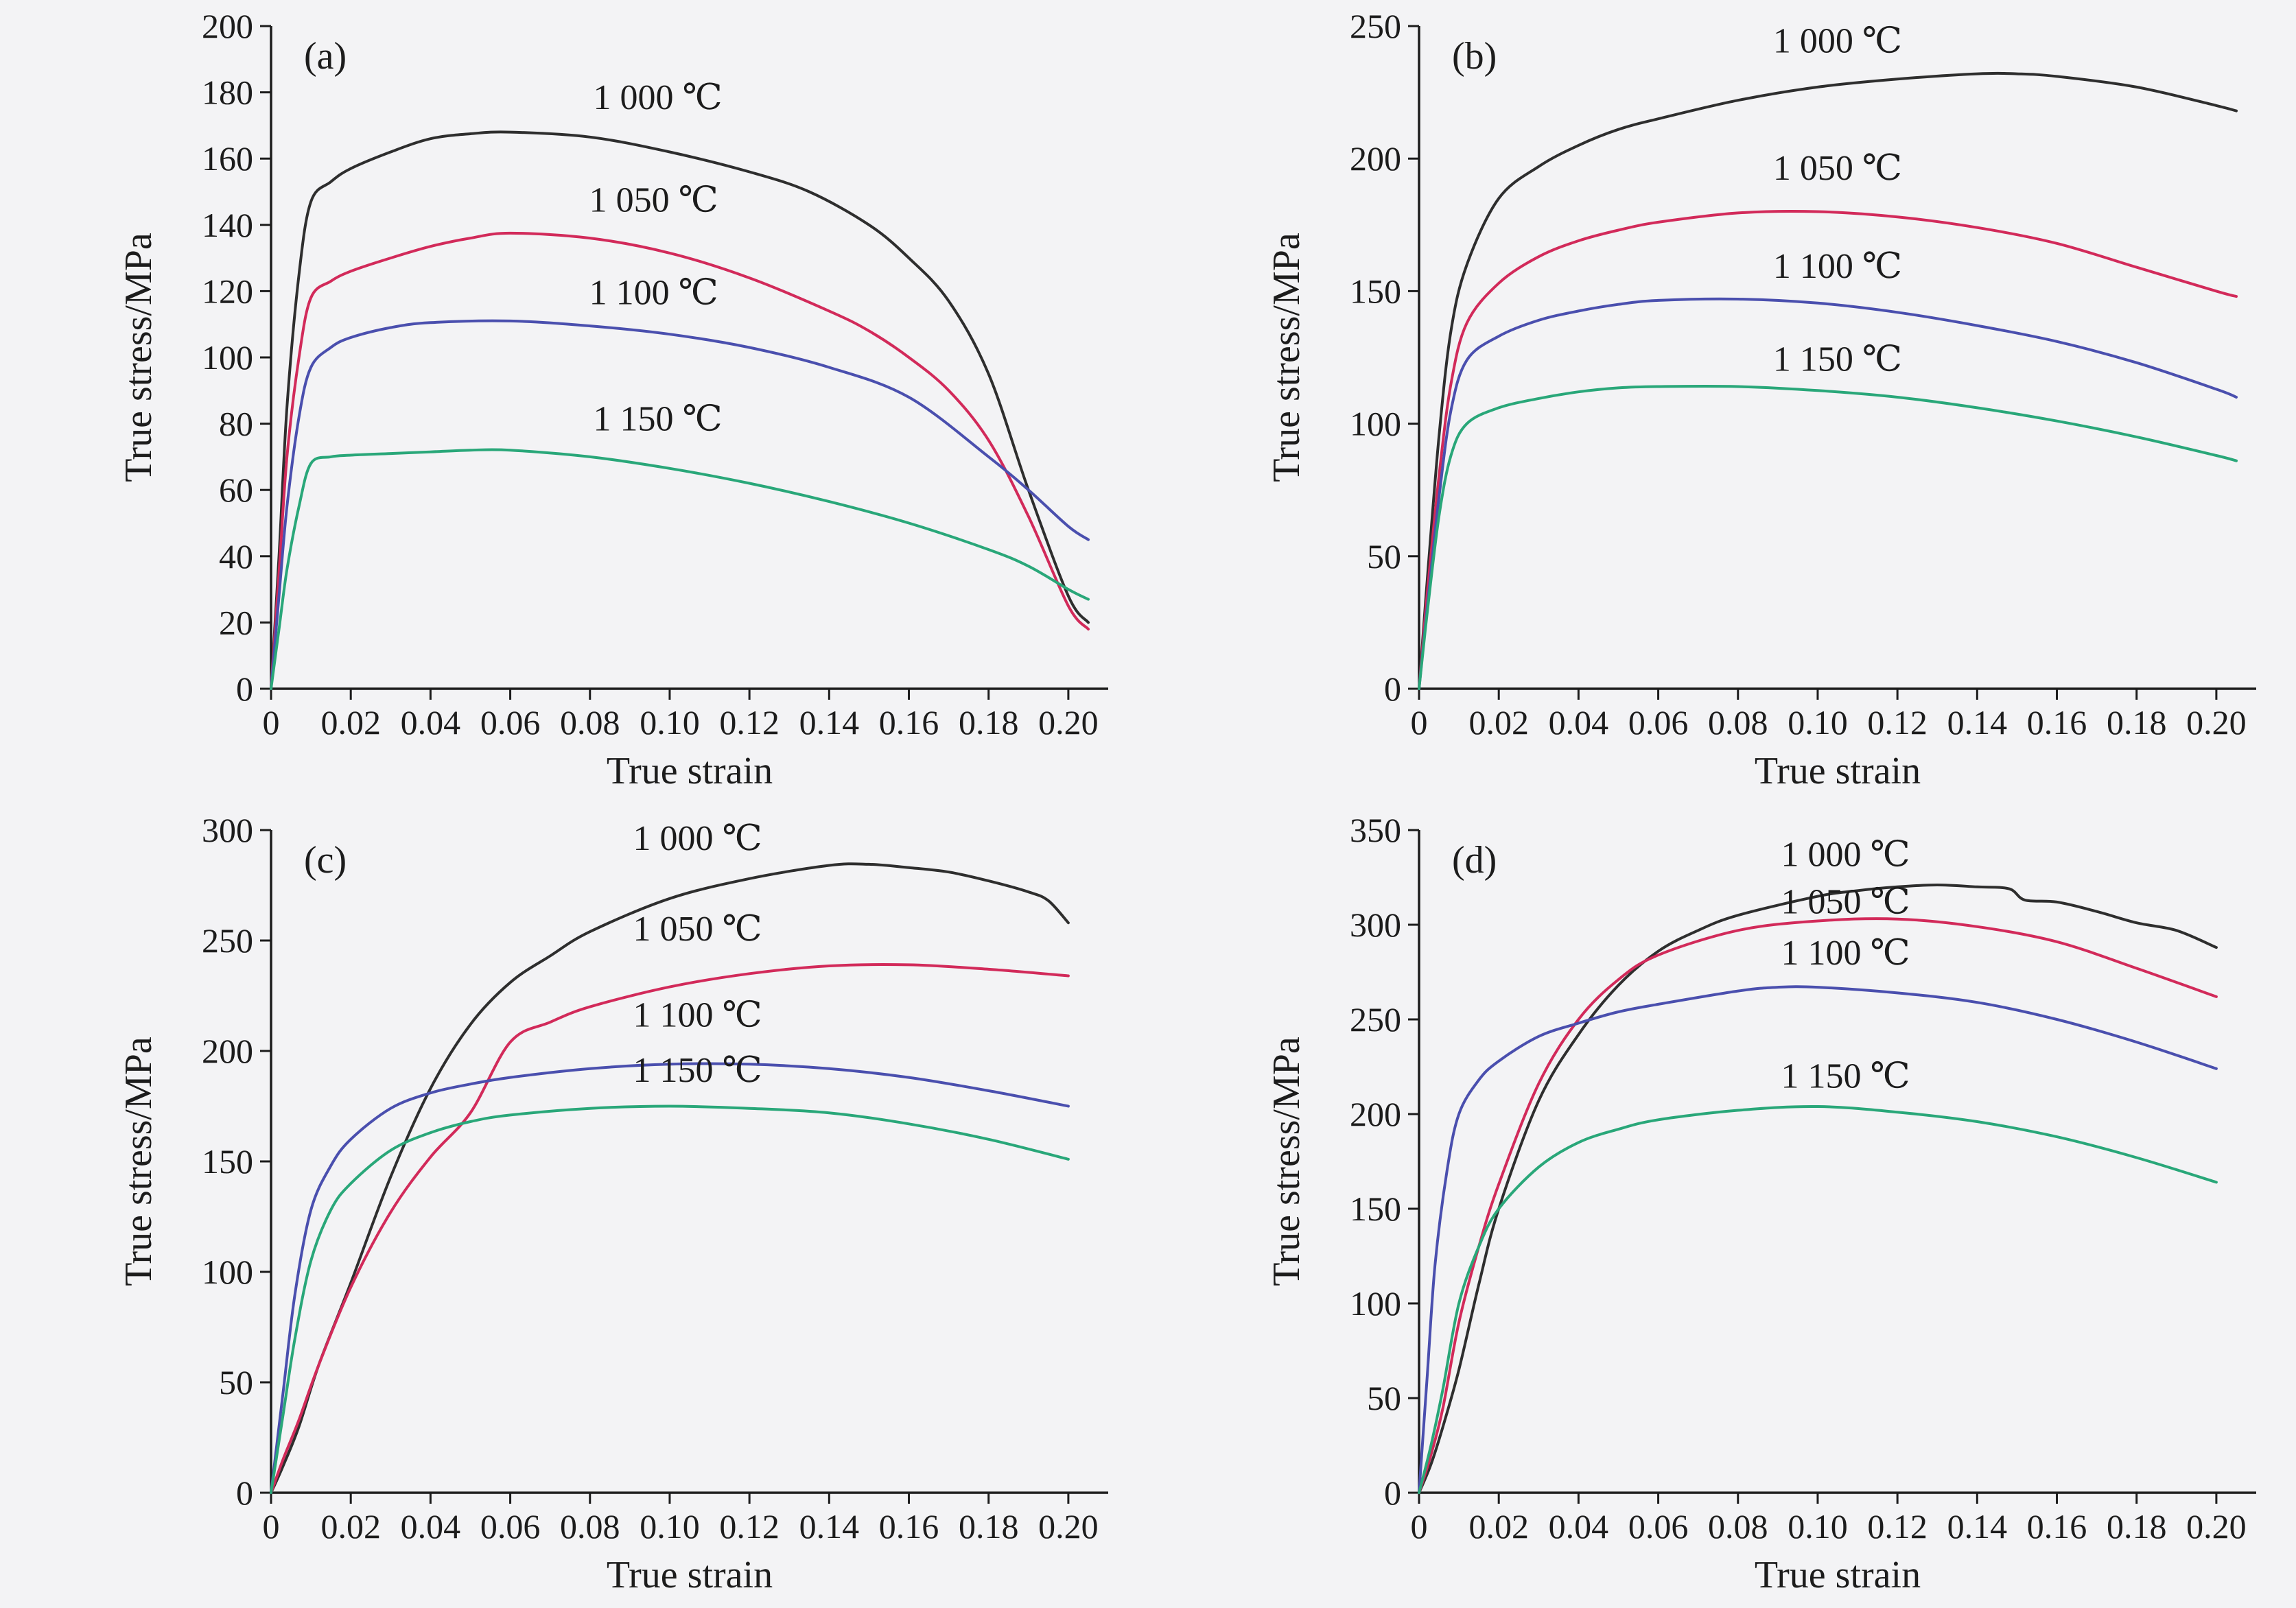 This screenshot has height=1608, width=2296. I want to click on y-tick-label: 140, so click(227, 225).